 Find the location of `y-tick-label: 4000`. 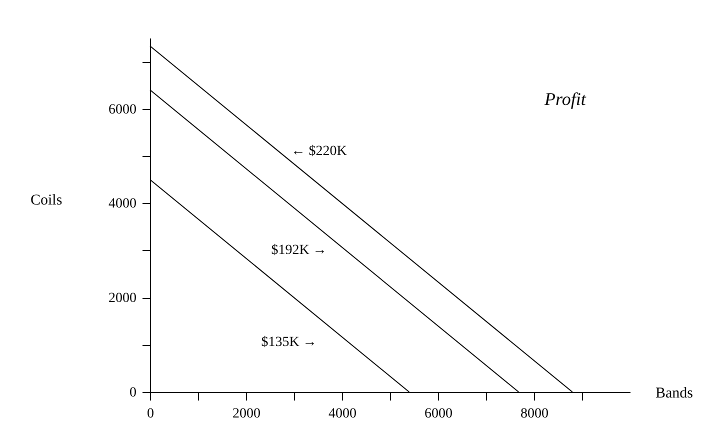

y-tick-label: 4000 is located at coordinates (122, 204).